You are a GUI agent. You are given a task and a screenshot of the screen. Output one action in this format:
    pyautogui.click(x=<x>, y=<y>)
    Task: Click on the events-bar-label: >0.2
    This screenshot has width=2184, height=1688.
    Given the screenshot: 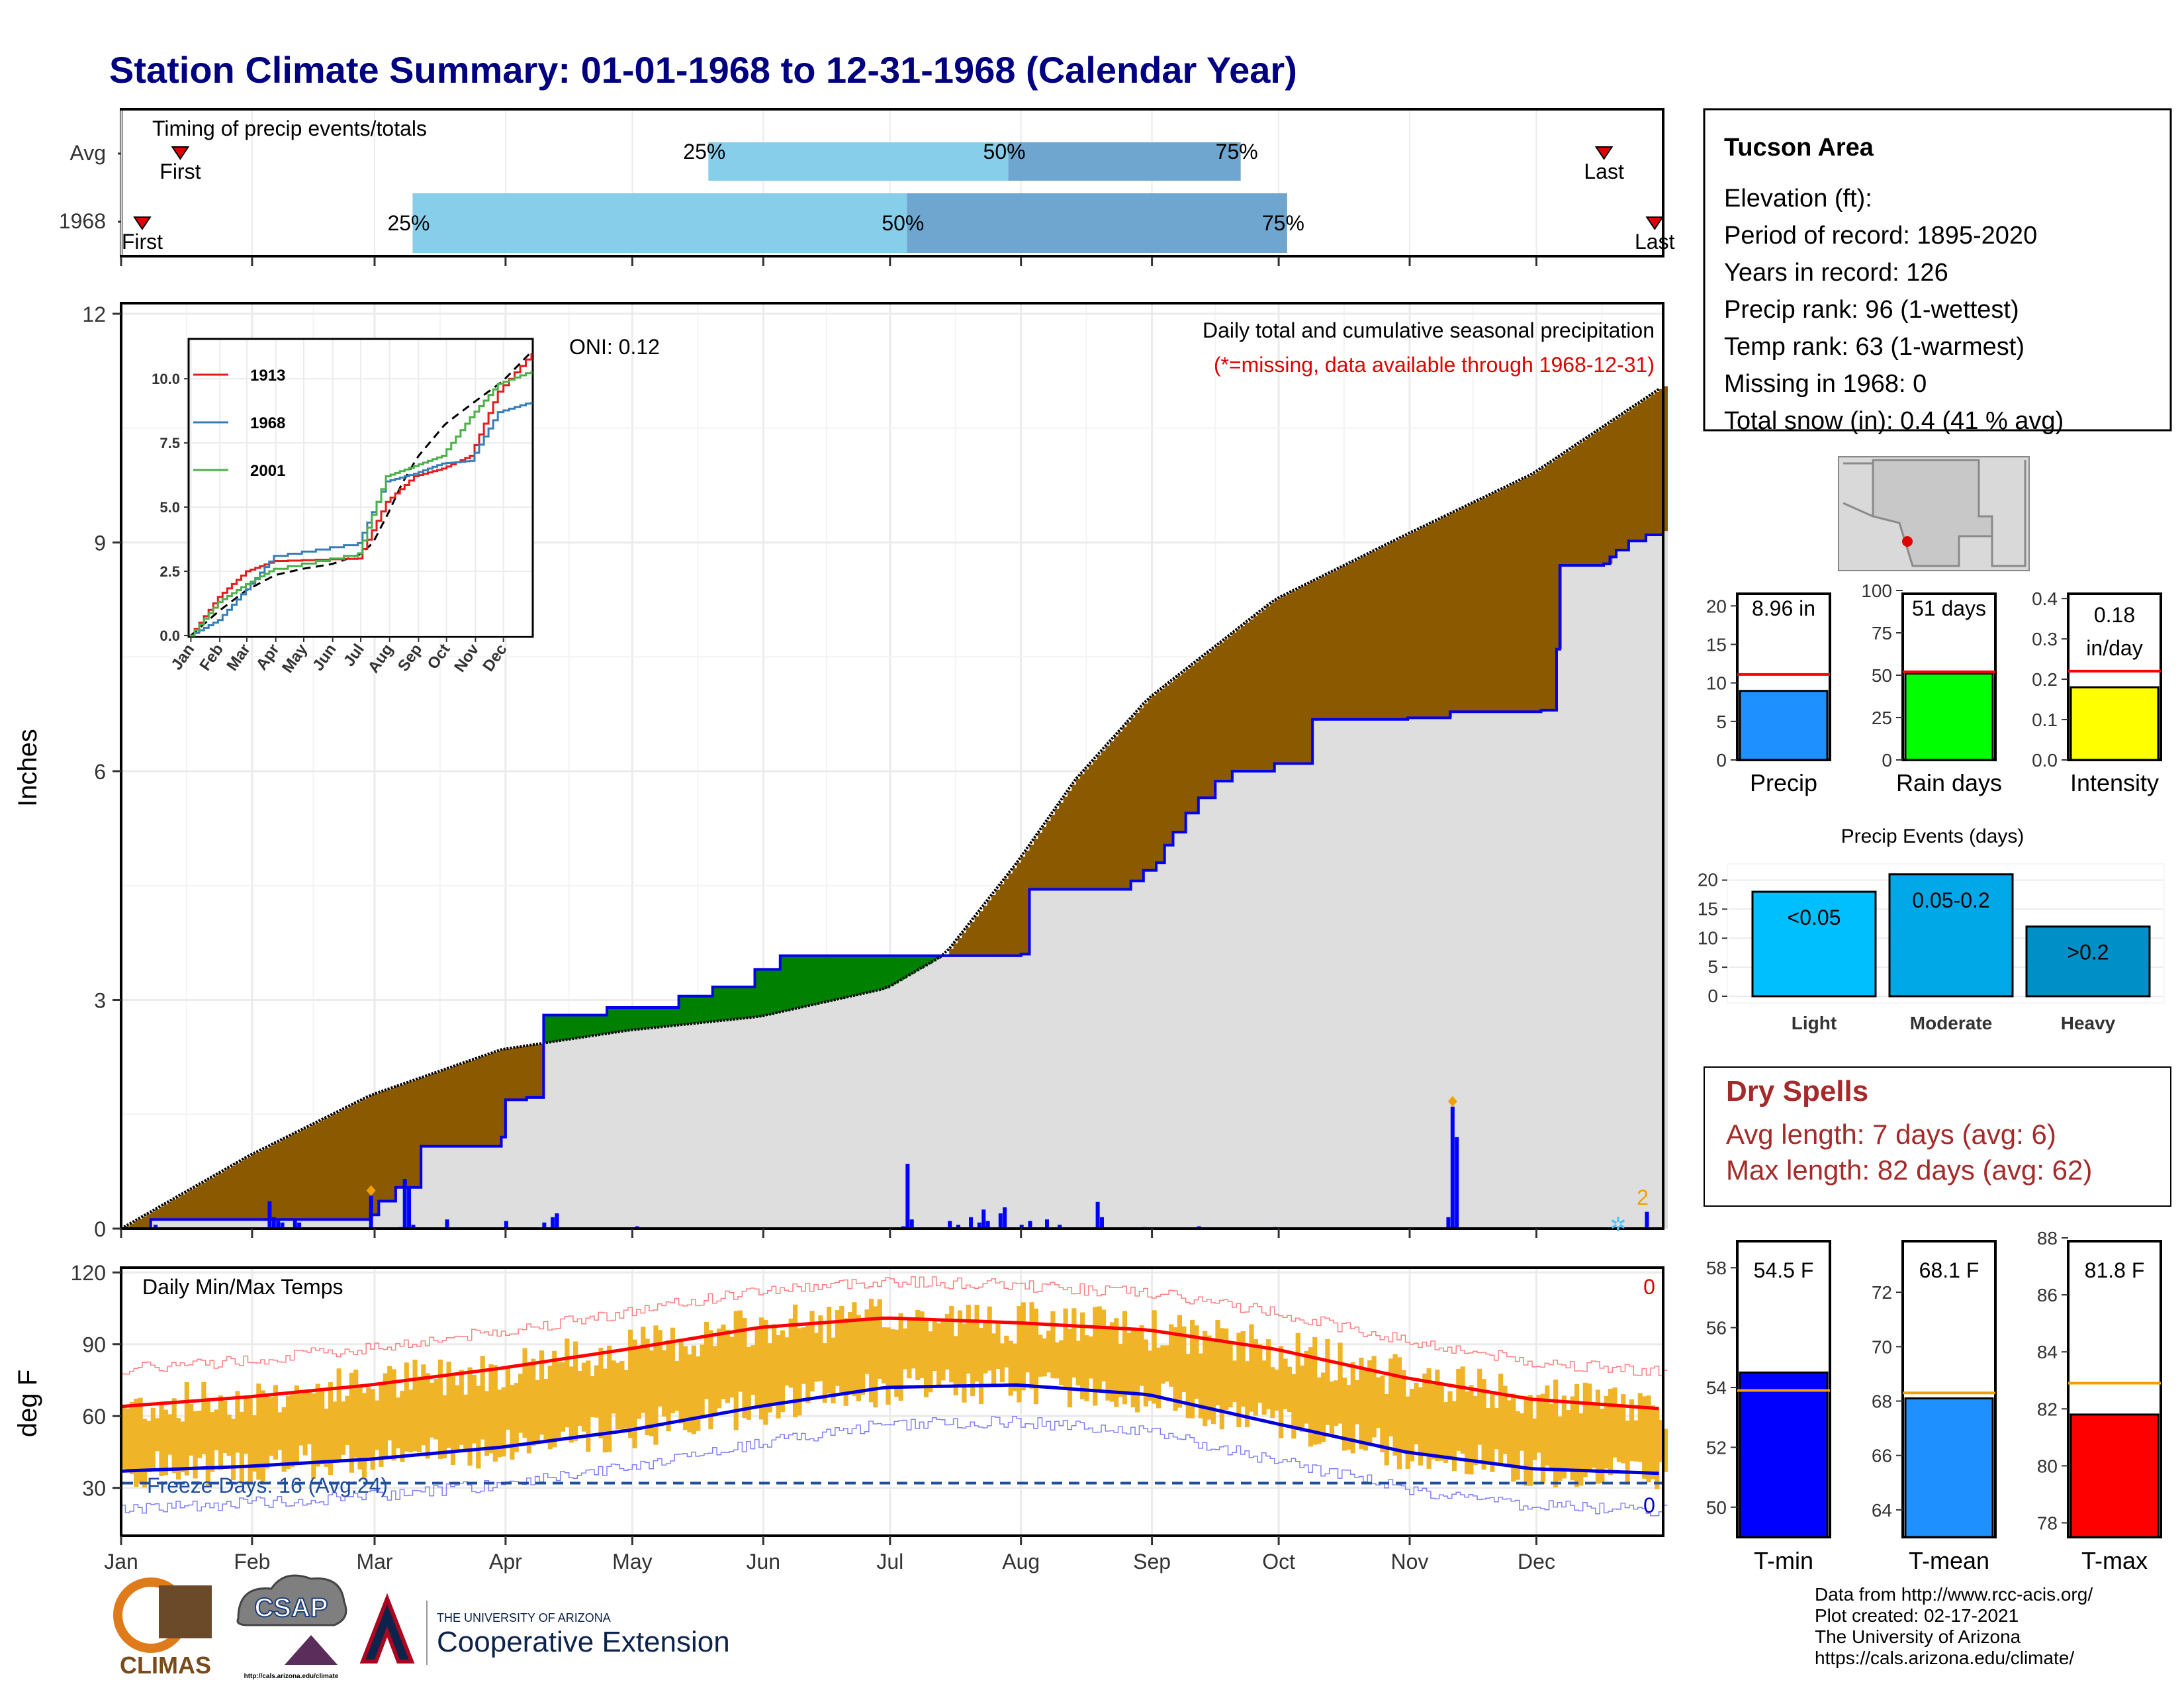 What is the action you would take?
    pyautogui.click(x=2088, y=952)
    